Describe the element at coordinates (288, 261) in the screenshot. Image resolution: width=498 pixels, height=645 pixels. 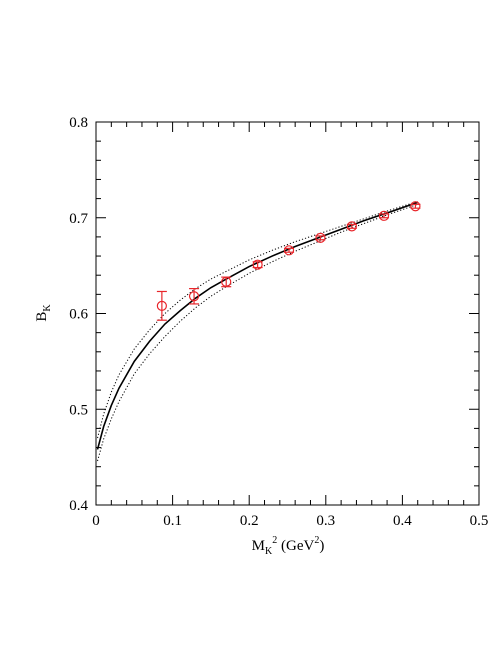
I see `data-points` at that location.